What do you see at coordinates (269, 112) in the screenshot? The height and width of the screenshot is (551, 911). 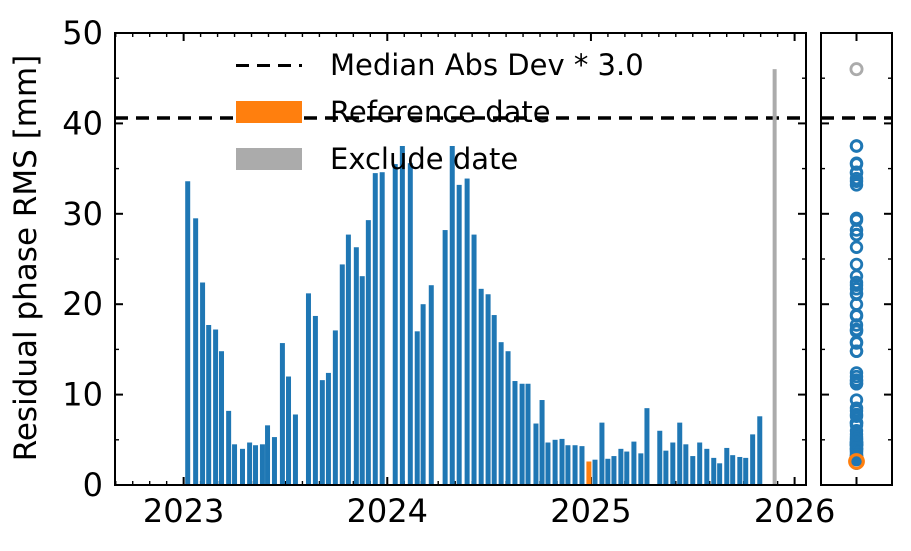 I see `reference-patch-icon` at bounding box center [269, 112].